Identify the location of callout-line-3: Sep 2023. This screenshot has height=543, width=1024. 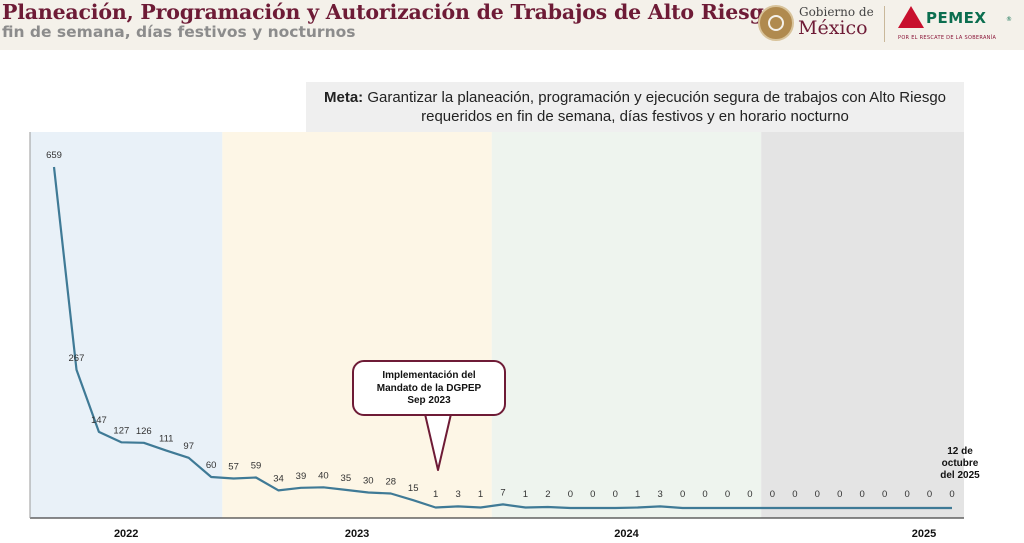
(429, 400).